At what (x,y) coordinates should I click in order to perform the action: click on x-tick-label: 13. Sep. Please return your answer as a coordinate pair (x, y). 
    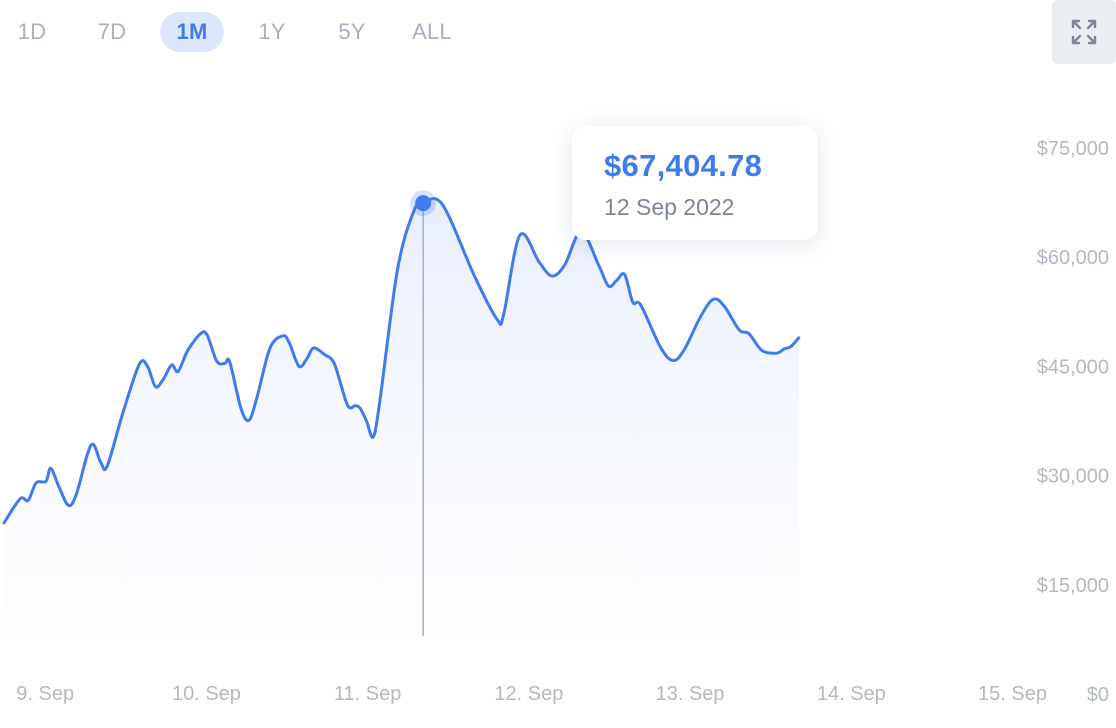
    Looking at the image, I should click on (690, 694).